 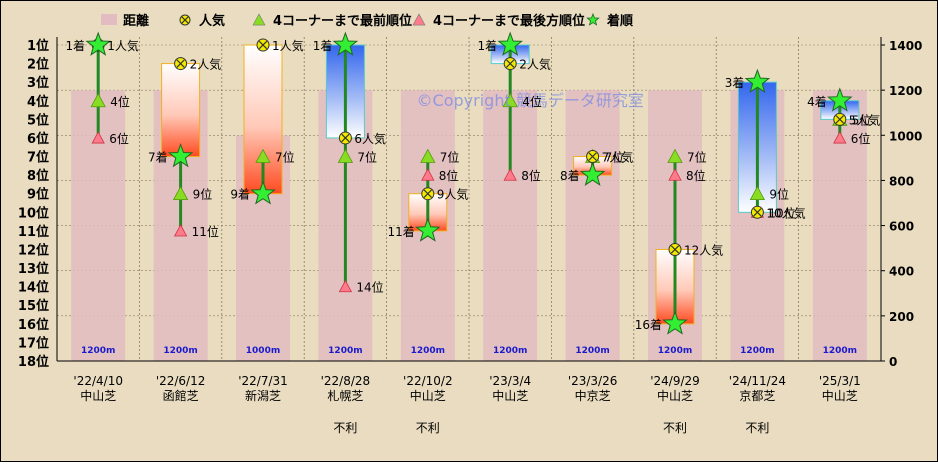 I want to click on right-tick-label: 400, so click(x=901, y=272).